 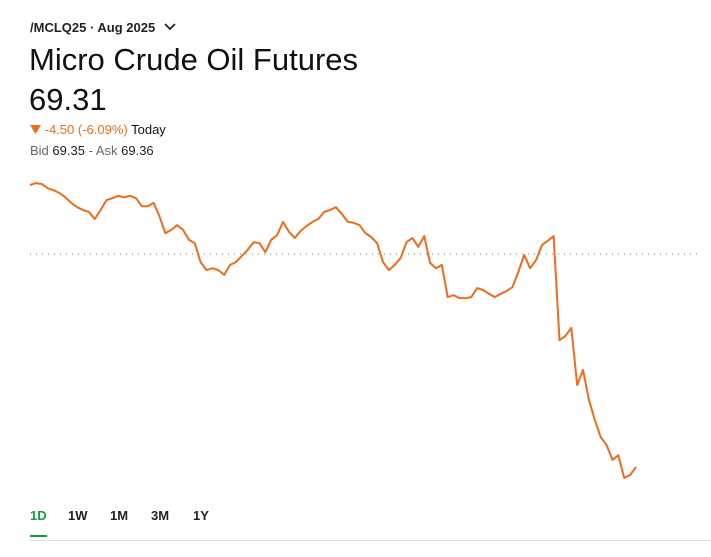 What do you see at coordinates (103, 150) in the screenshot?
I see `ask-label: - Ask` at bounding box center [103, 150].